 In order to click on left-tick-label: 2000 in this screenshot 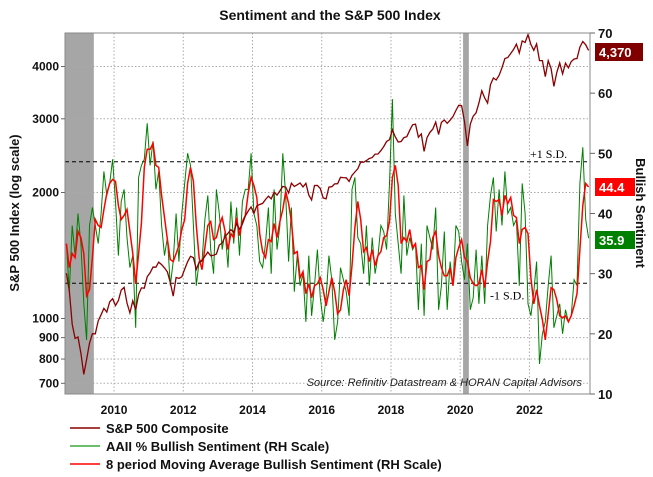, I will do `click(45, 192)`.